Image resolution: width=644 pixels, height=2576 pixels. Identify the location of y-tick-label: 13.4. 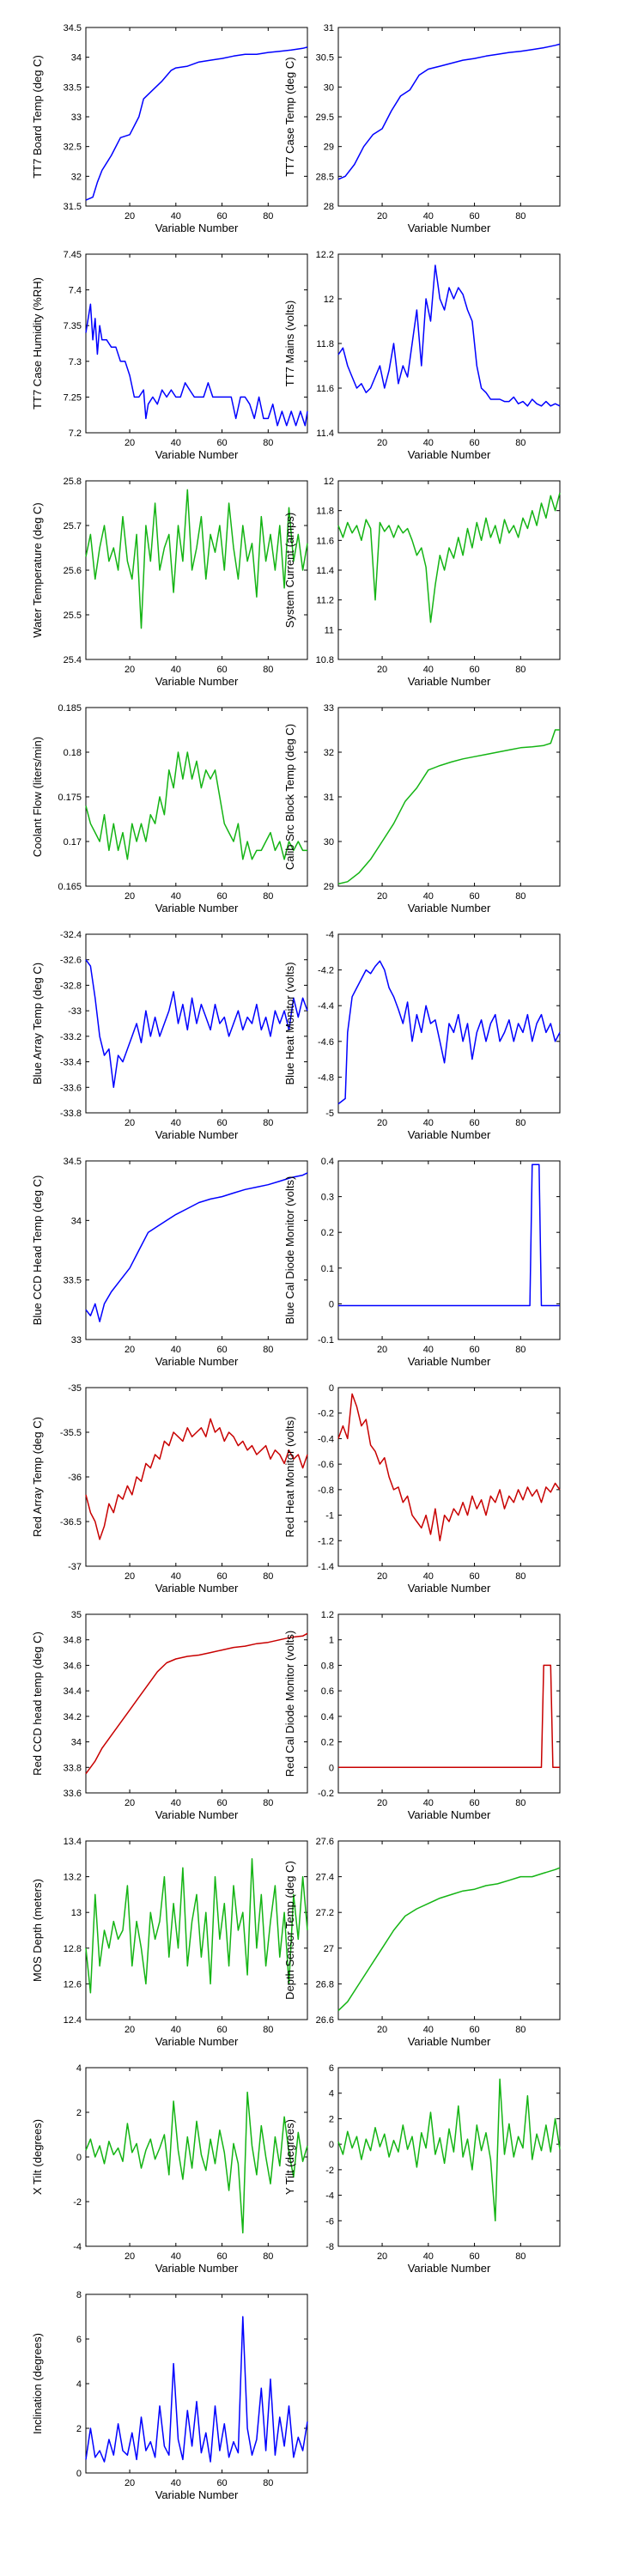
(73, 1842).